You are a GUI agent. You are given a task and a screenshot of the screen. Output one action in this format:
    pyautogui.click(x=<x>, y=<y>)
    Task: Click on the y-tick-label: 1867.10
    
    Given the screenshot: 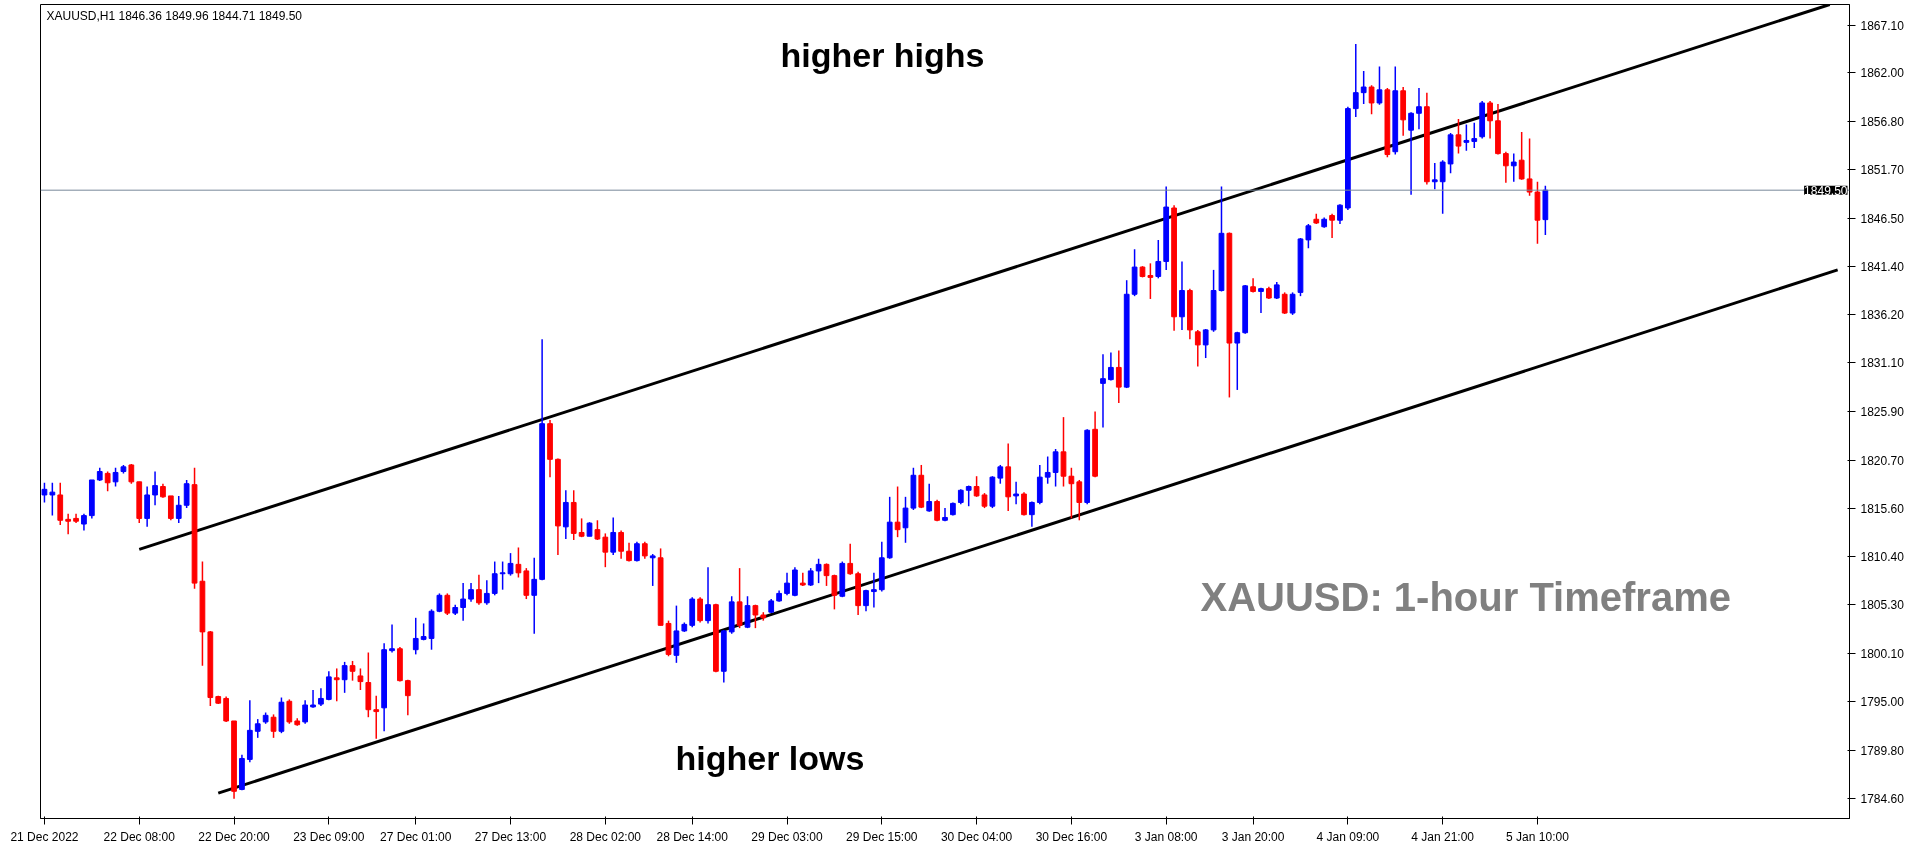 What is the action you would take?
    pyautogui.click(x=1882, y=25)
    